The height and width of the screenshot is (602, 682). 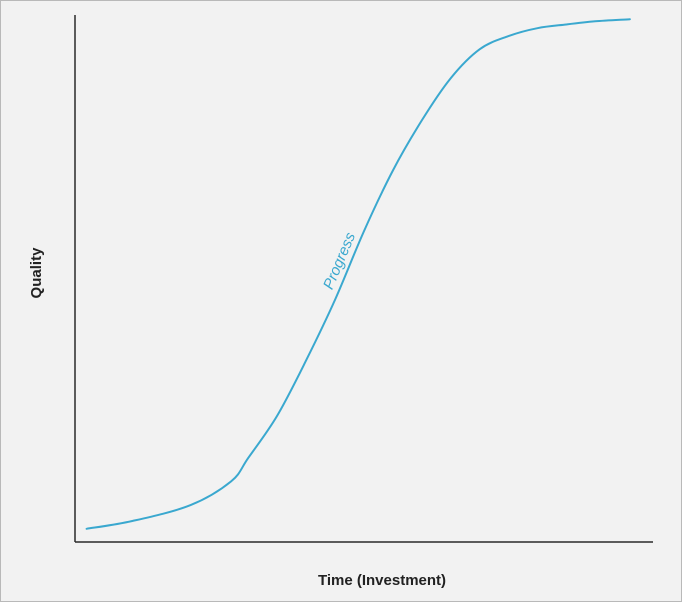 What do you see at coordinates (36, 273) in the screenshot?
I see `y-axis-label: Quality` at bounding box center [36, 273].